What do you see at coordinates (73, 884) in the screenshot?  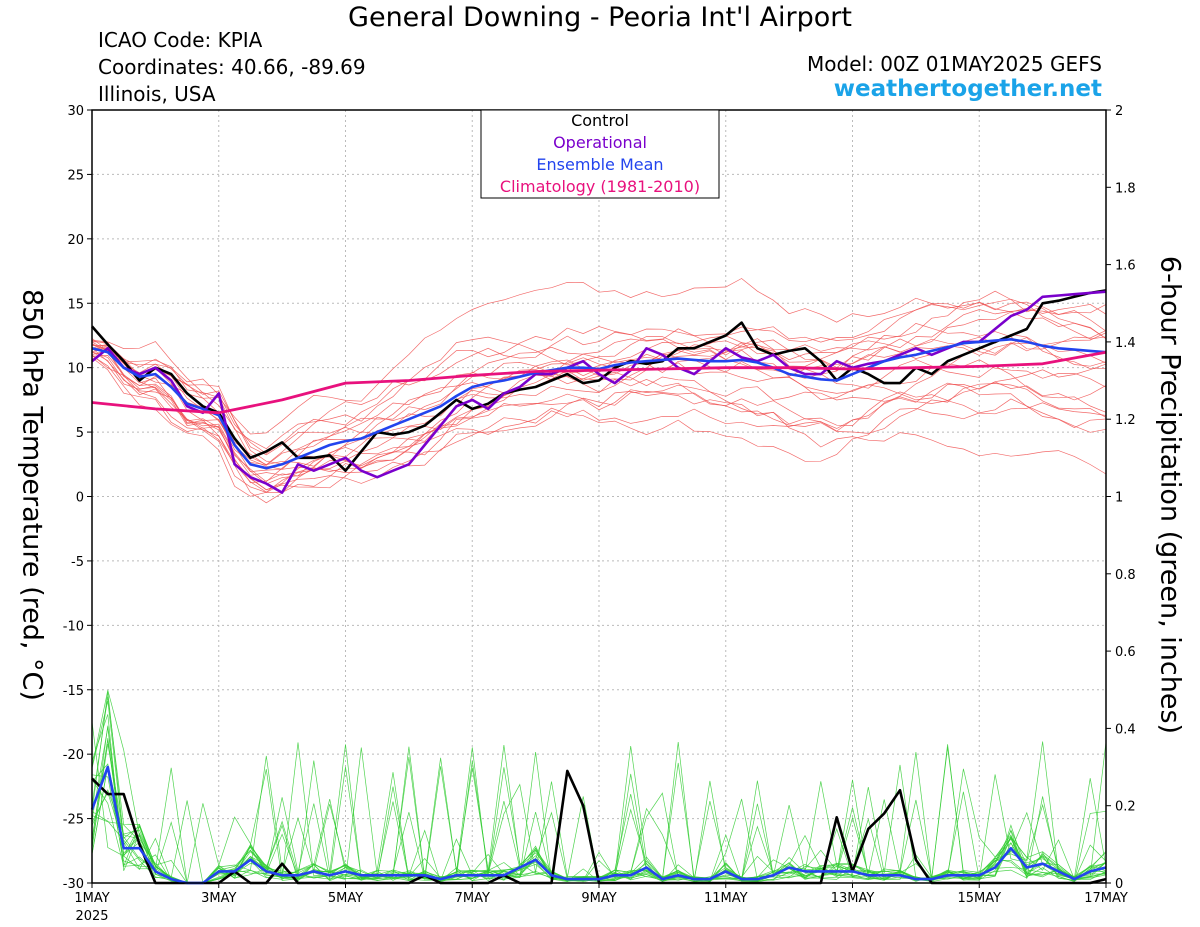 I see `y-tick-label-left: -30` at bounding box center [73, 884].